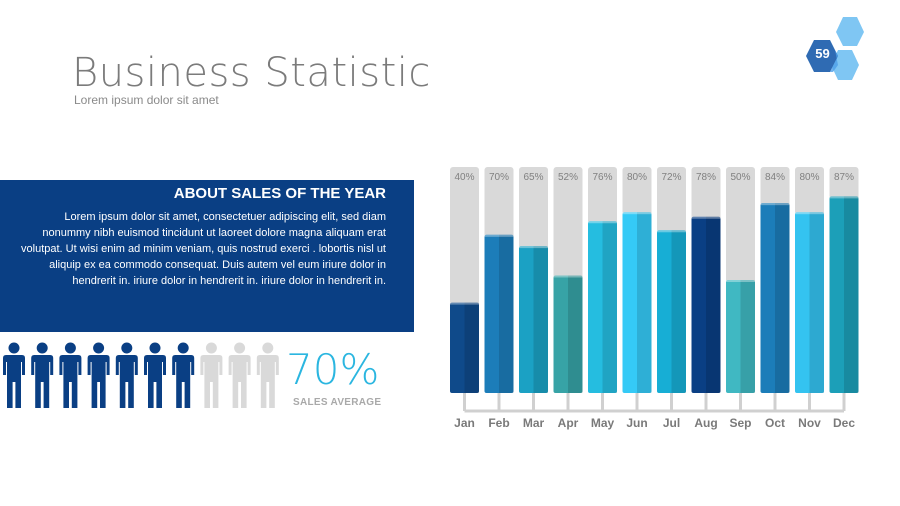 This screenshot has height=506, width=900. I want to click on page-title: Business Statistic, so click(251, 73).